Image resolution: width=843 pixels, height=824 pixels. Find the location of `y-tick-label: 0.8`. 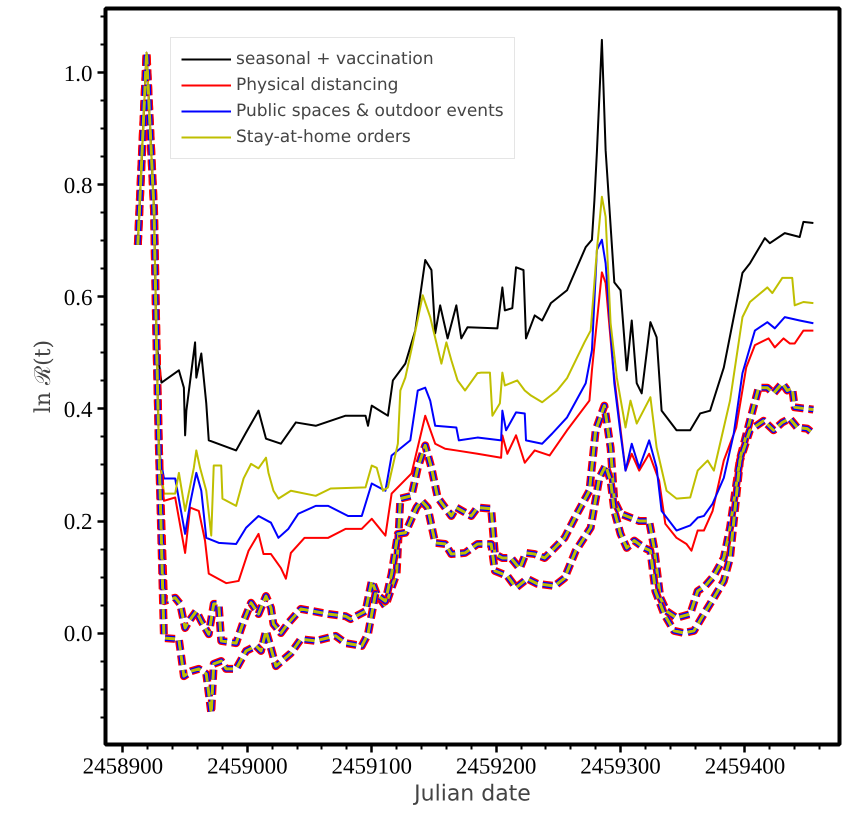

y-tick-label: 0.8 is located at coordinates (78, 185).